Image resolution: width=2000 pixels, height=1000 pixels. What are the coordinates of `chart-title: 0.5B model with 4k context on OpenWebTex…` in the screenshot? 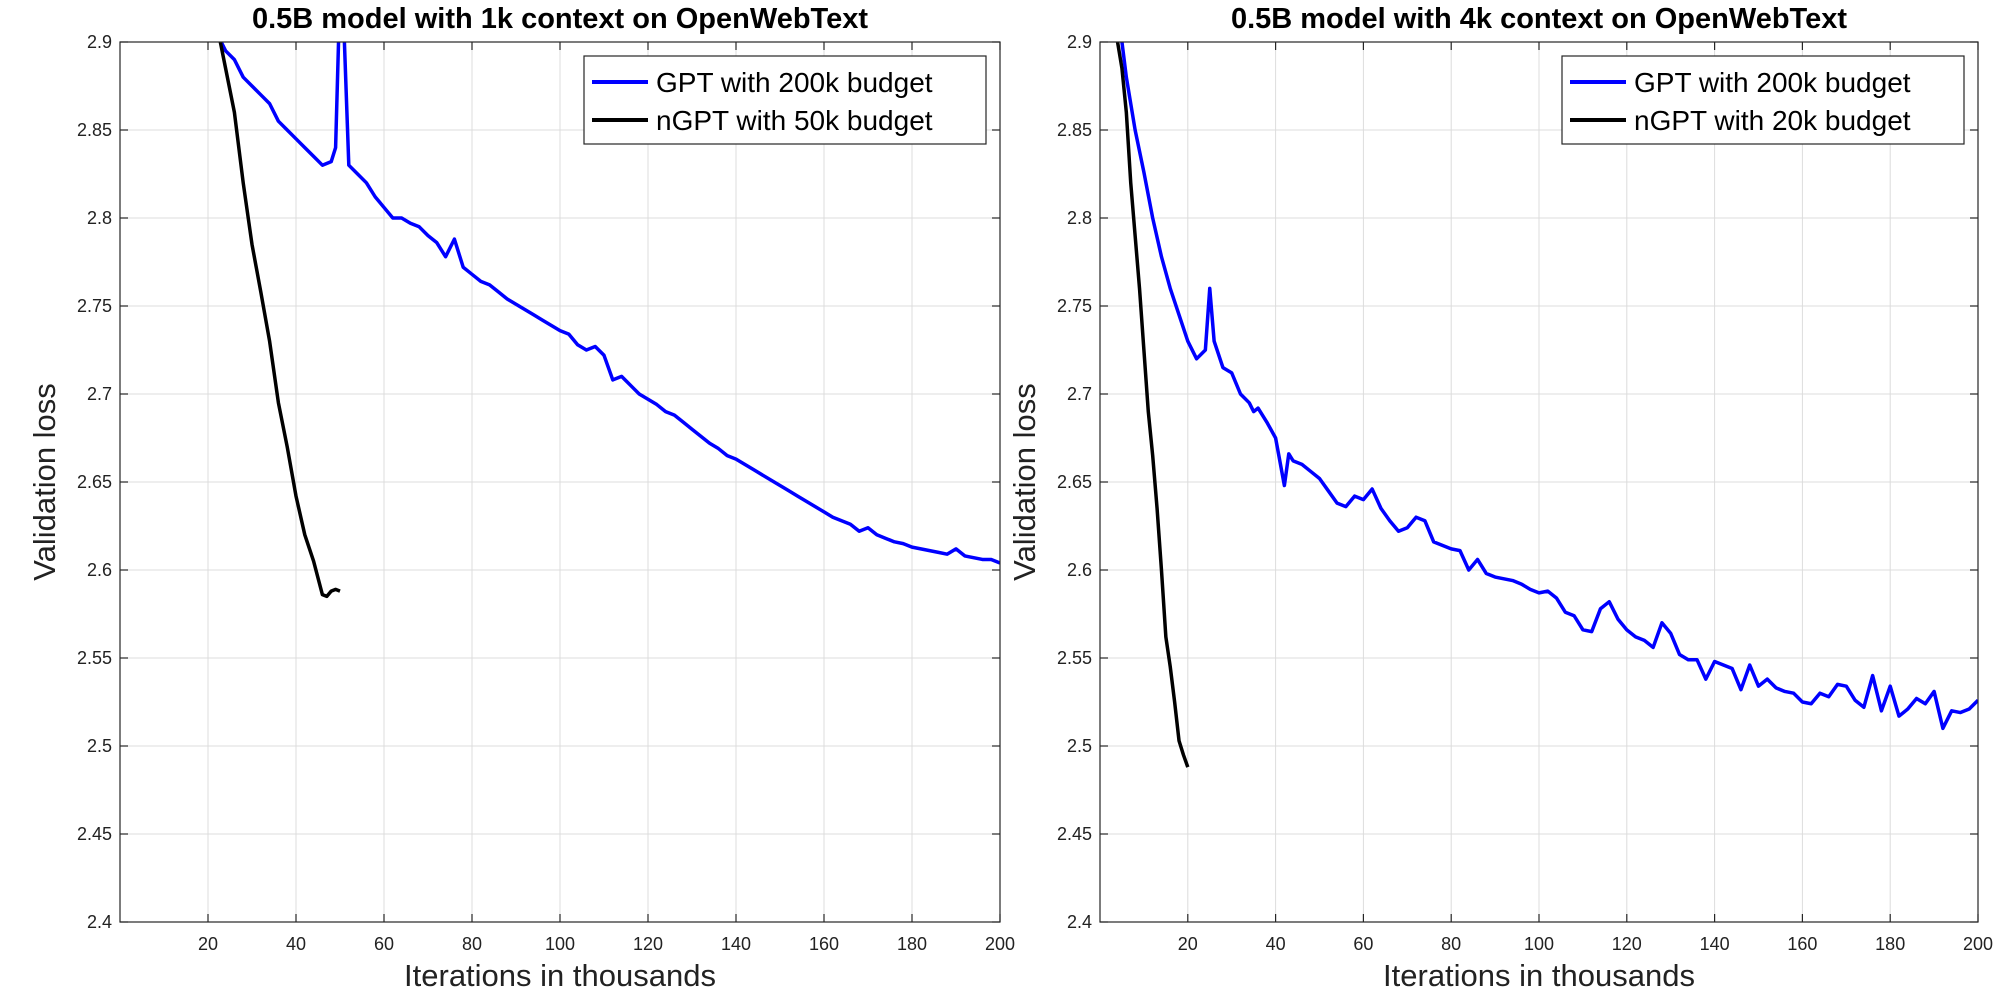 It's located at (1539, 19).